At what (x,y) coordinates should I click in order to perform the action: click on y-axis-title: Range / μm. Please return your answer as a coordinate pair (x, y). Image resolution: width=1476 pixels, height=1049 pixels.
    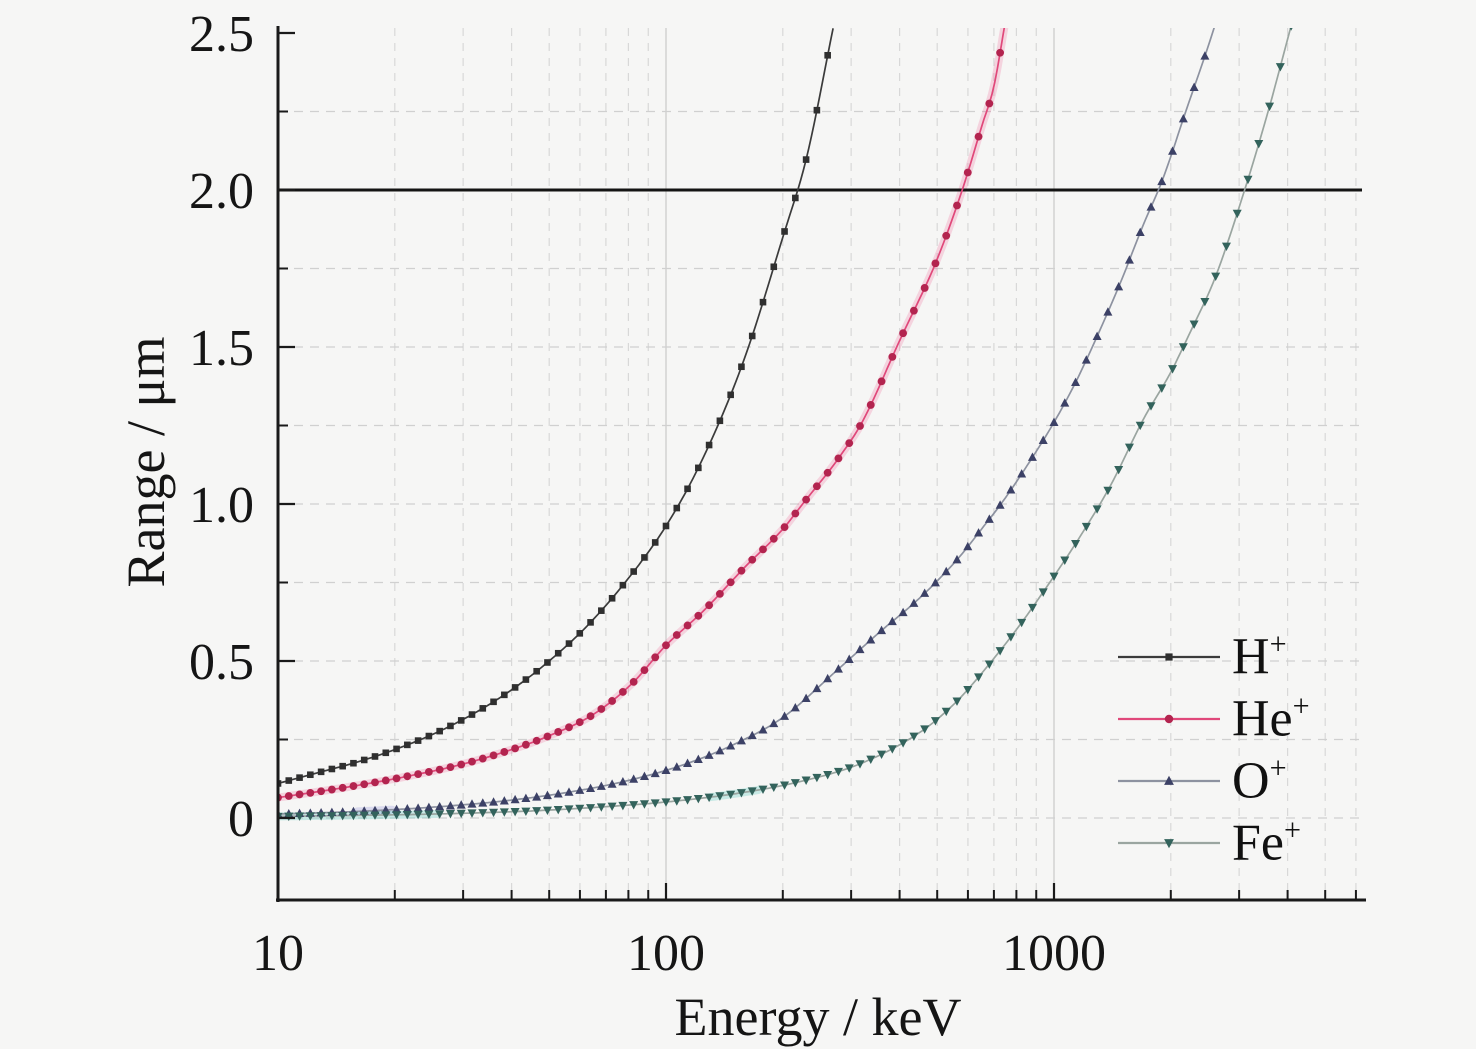
    Looking at the image, I should click on (146, 462).